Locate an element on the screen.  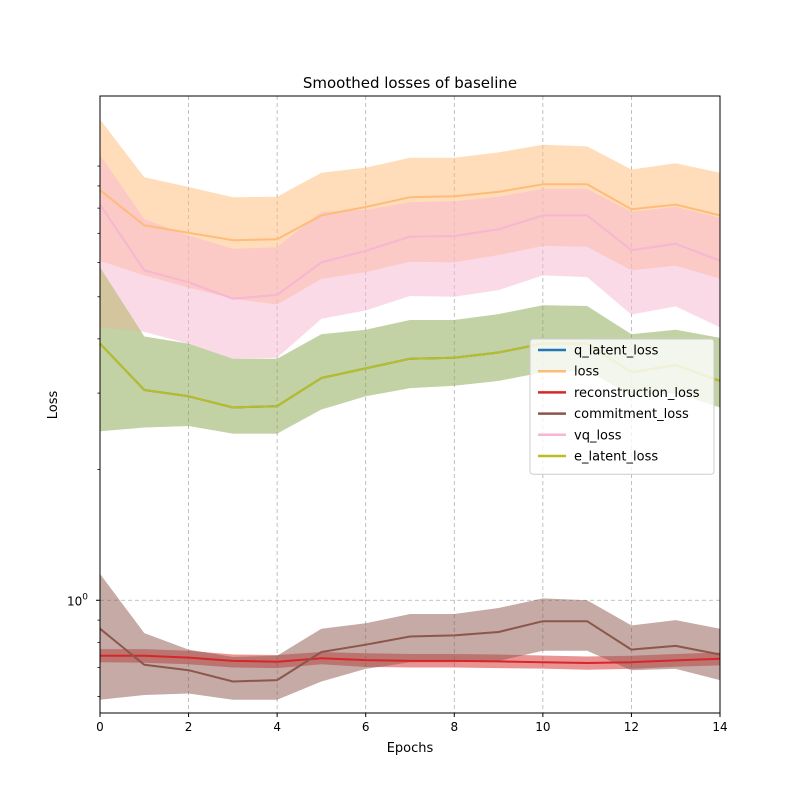
legend-label-q_latent_loss: q_latent_loss is located at coordinates (616, 351).